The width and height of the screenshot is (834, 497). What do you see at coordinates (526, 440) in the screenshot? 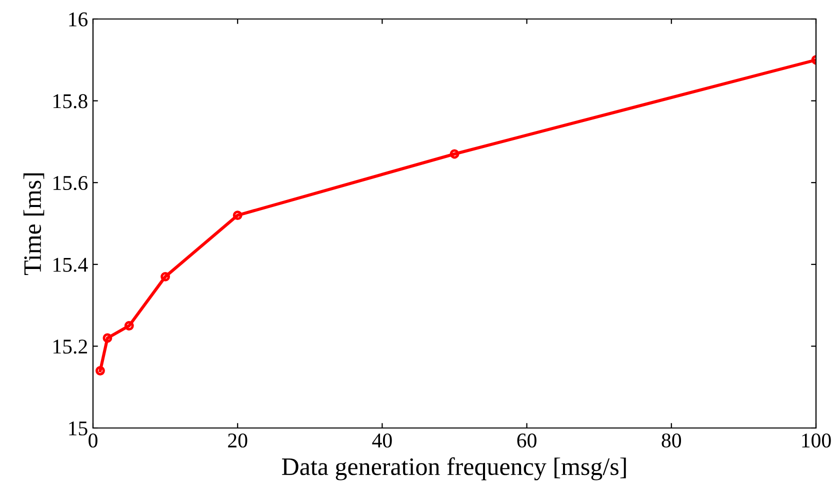
I see `x-tick-label: 60` at bounding box center [526, 440].